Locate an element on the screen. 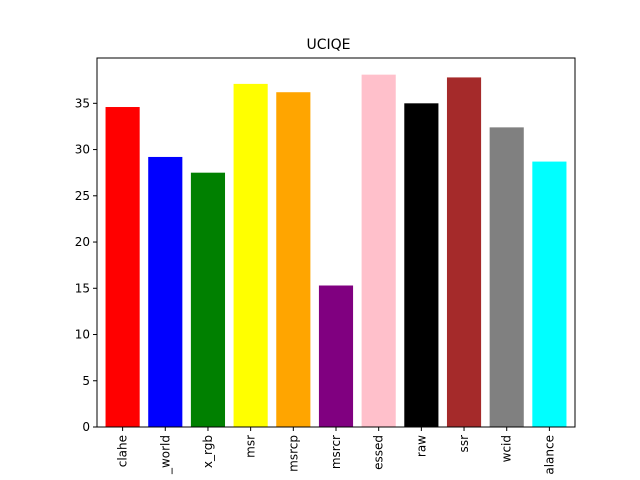  x-tick-label: msrcr is located at coordinates (336, 452).